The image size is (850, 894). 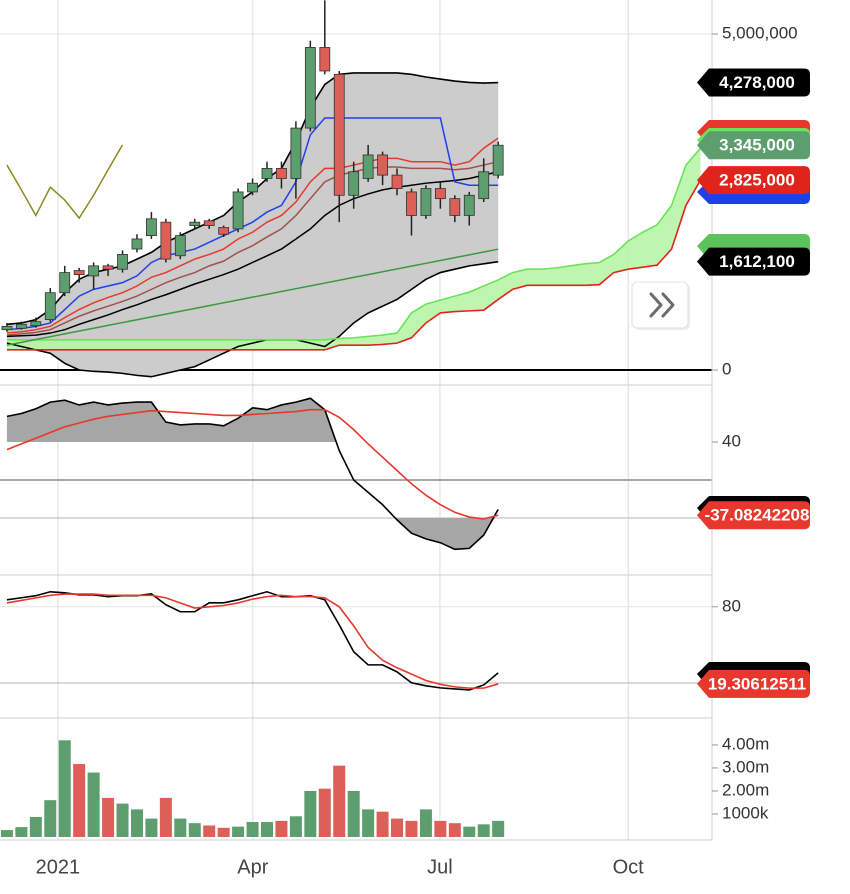 What do you see at coordinates (757, 82) in the screenshot?
I see `badge-label: 4,278,000` at bounding box center [757, 82].